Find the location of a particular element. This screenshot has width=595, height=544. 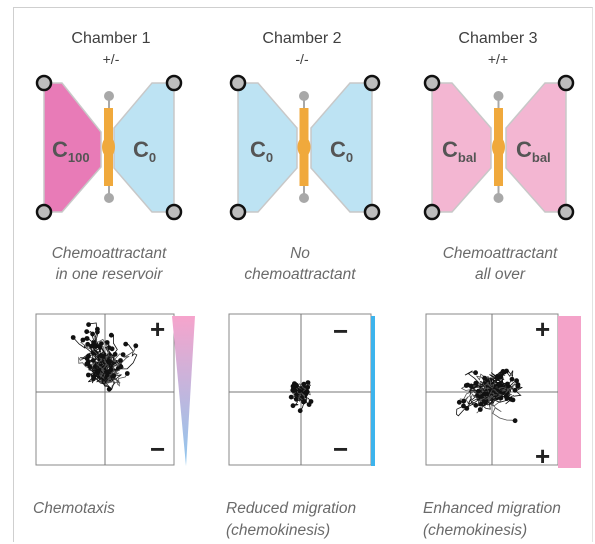

chamber-1-port-tl is located at coordinates (44, 83).